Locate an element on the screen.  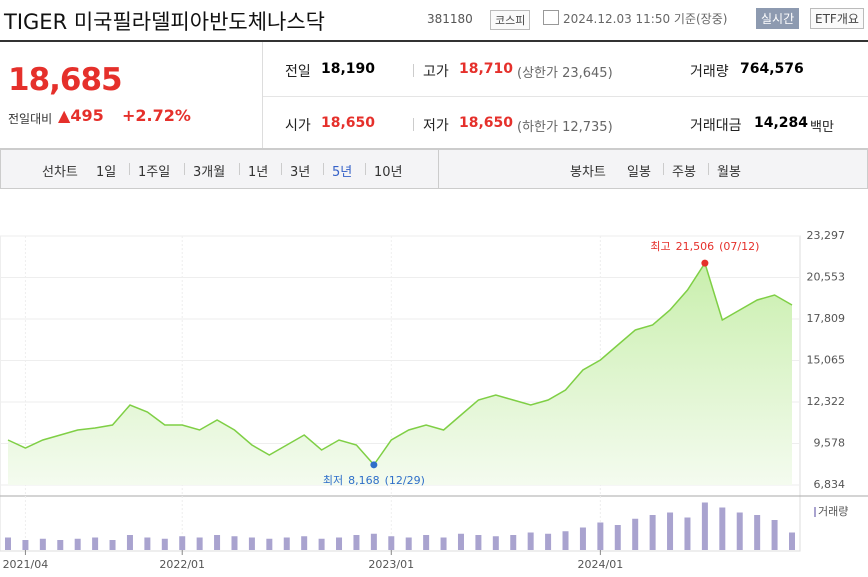
realtime-button: 실시간 is located at coordinates (778, 18).